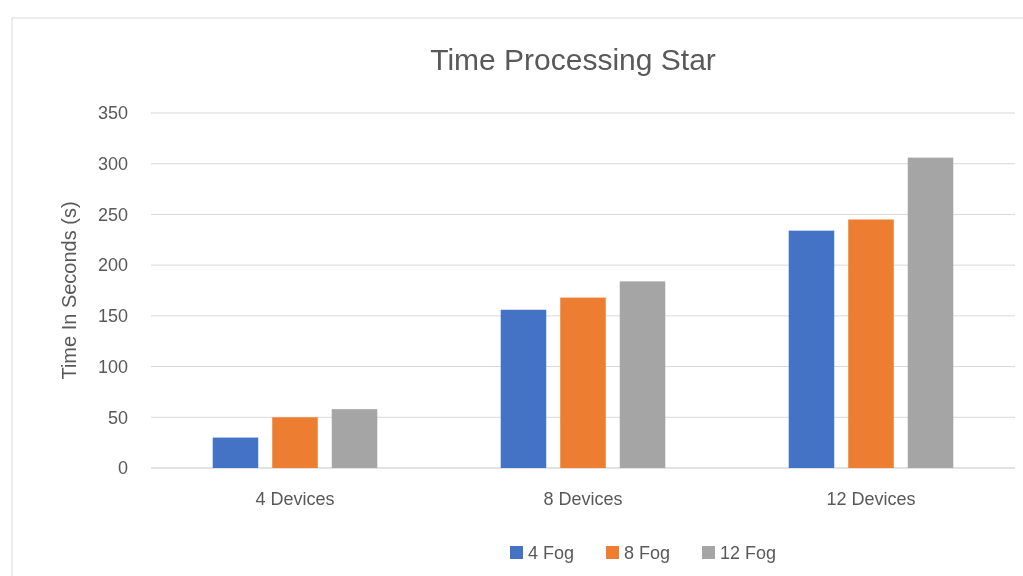 The width and height of the screenshot is (1023, 576). Describe the element at coordinates (122, 468) in the screenshot. I see `y-tick-label: 0` at that location.